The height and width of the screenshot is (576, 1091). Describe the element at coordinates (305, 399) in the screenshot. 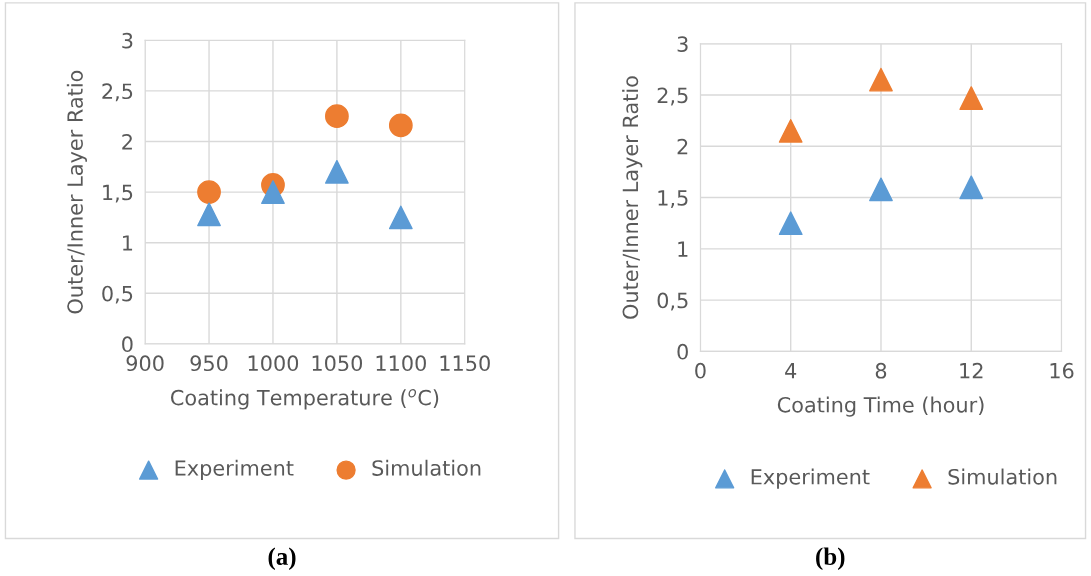

I see `x-axis-title: Coating Temperature ($^{o}$C)` at that location.